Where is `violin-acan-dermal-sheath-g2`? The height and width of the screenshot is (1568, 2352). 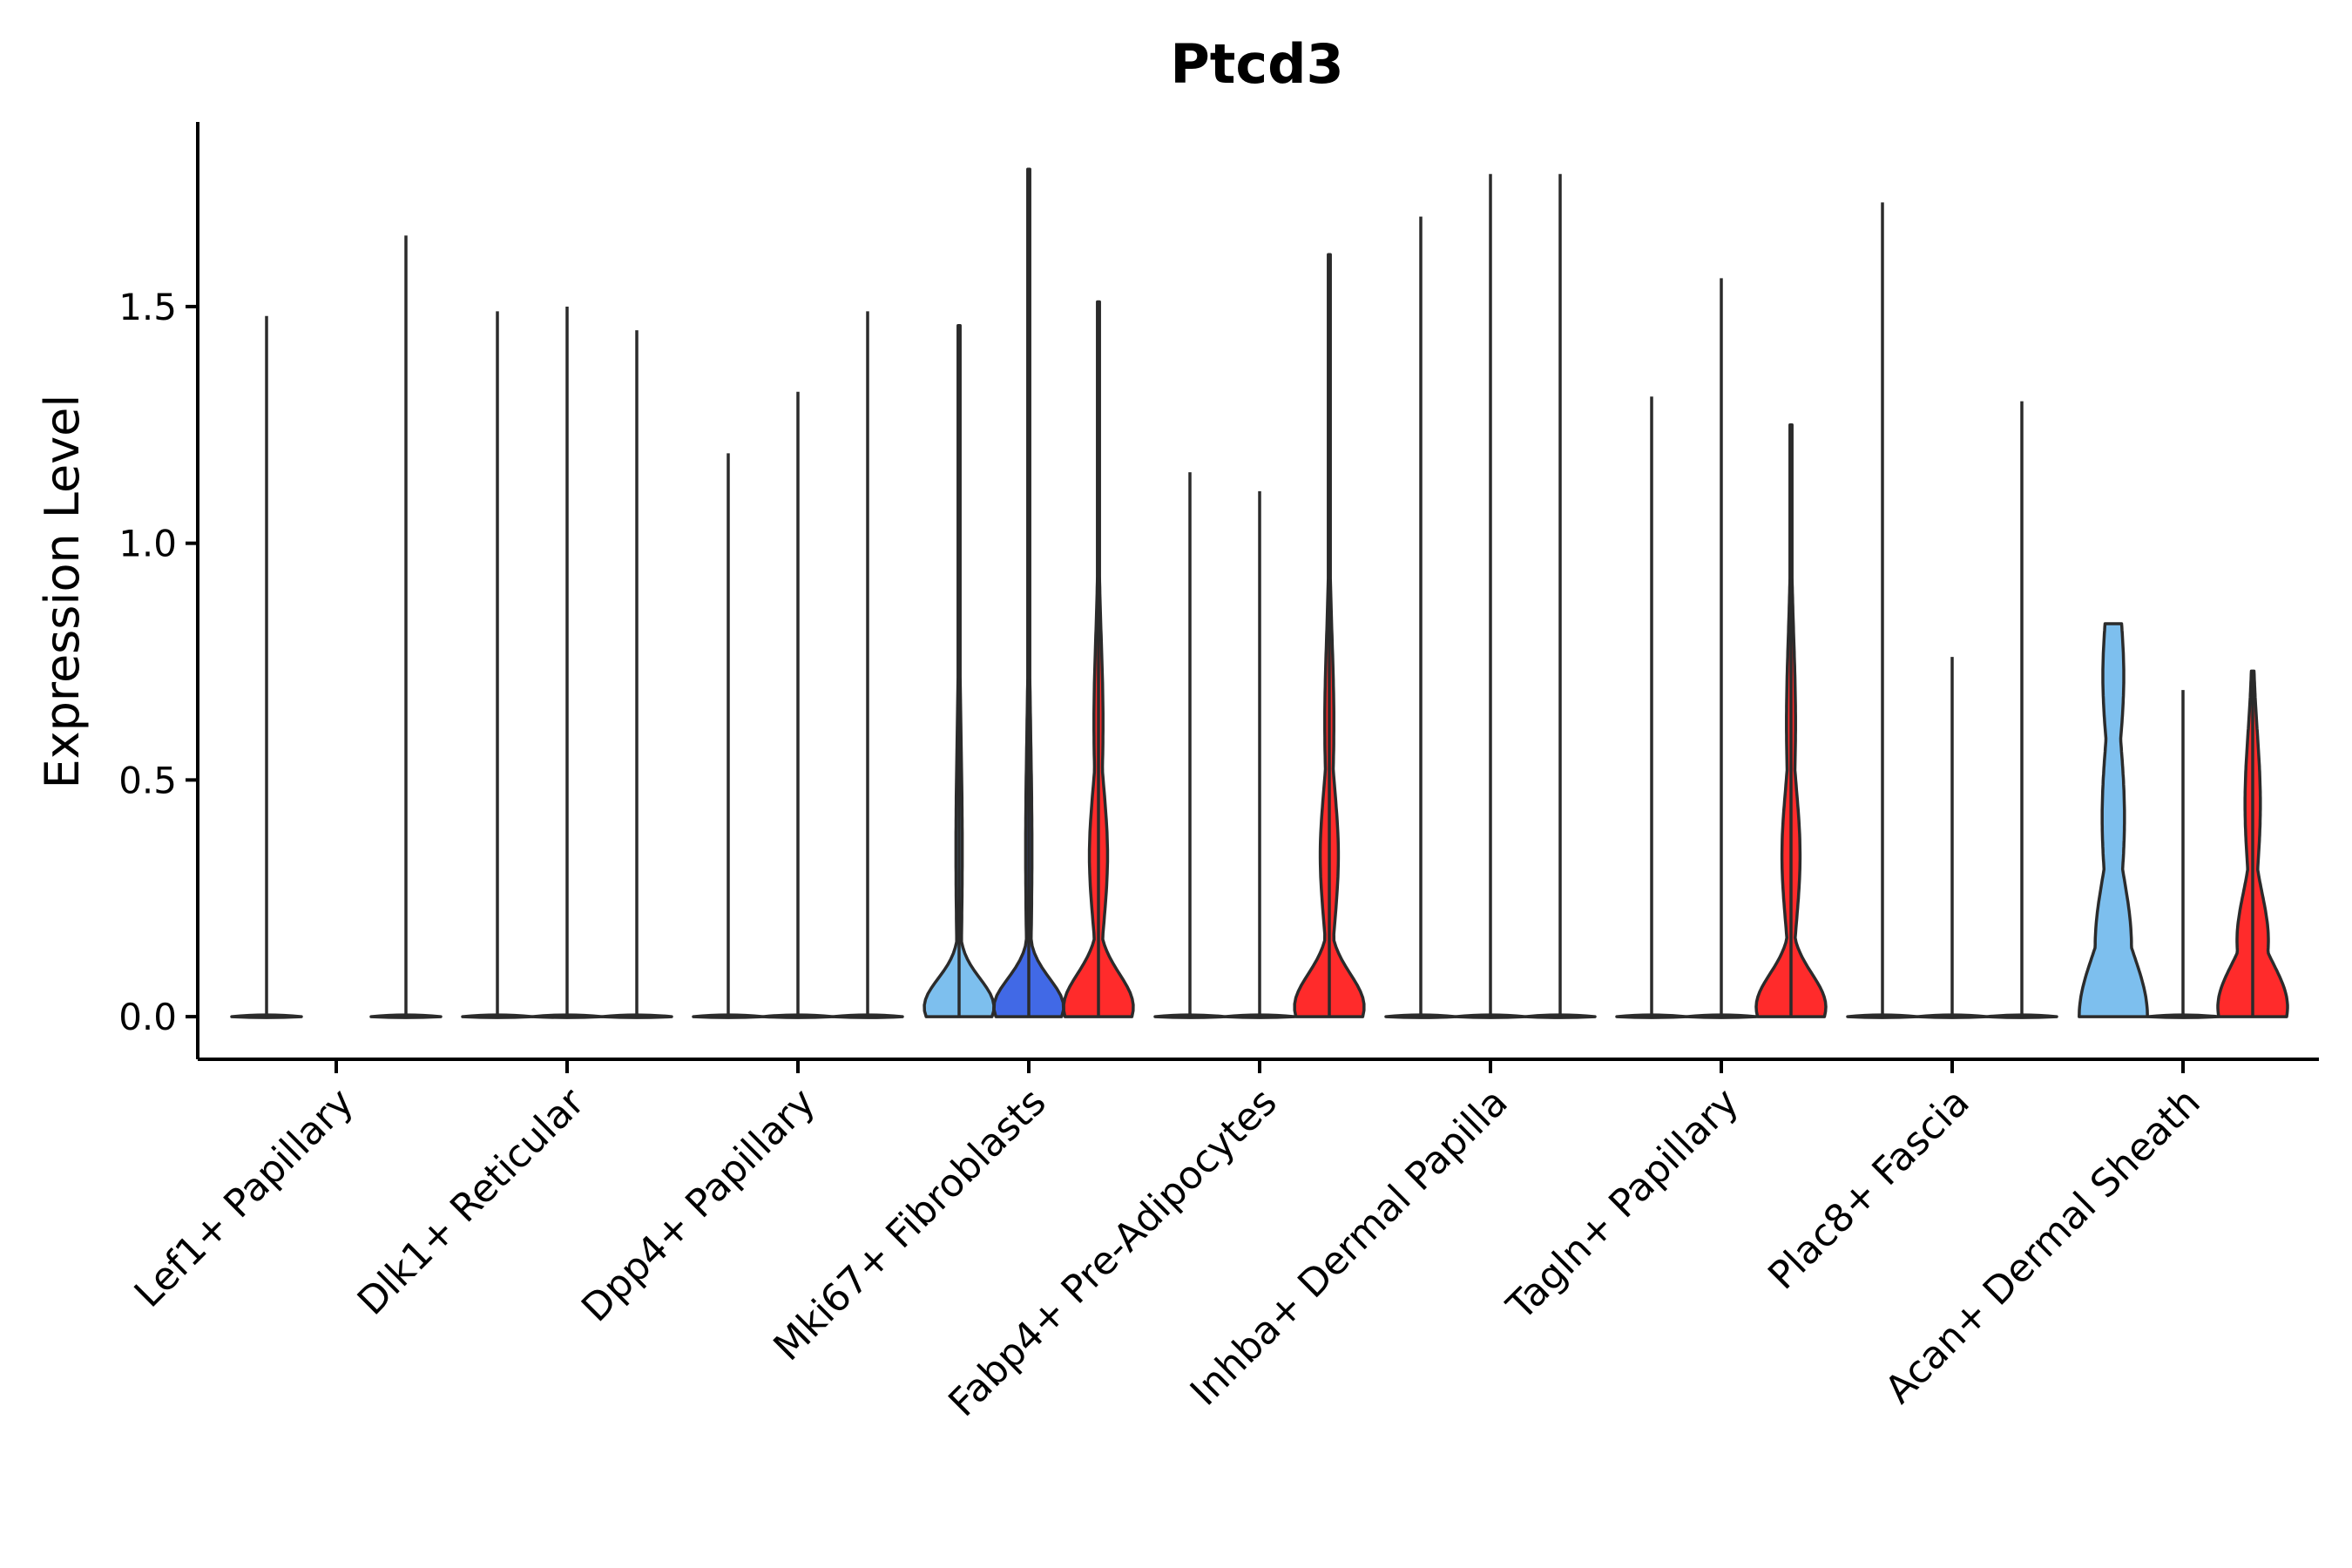
violin-acan-dermal-sheath-g2 is located at coordinates (2183, 854).